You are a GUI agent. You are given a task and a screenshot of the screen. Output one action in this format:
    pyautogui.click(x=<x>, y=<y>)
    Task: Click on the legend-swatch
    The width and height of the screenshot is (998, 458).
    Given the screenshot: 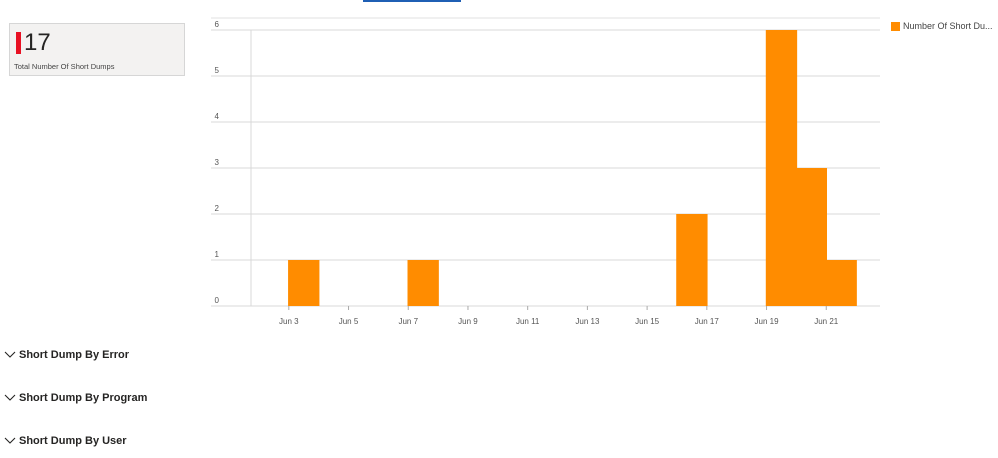 What is the action you would take?
    pyautogui.click(x=895, y=26)
    